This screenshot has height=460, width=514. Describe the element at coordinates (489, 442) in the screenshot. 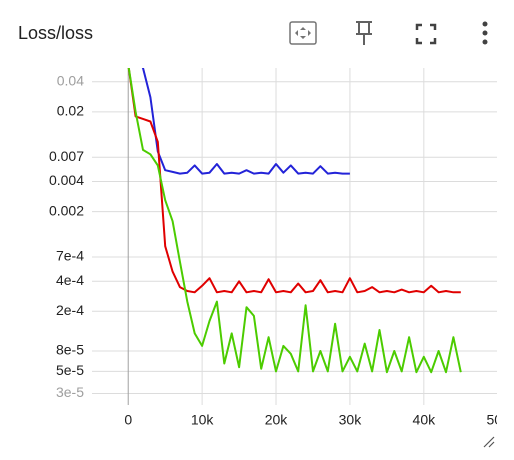

I see `resize-handle` at that location.